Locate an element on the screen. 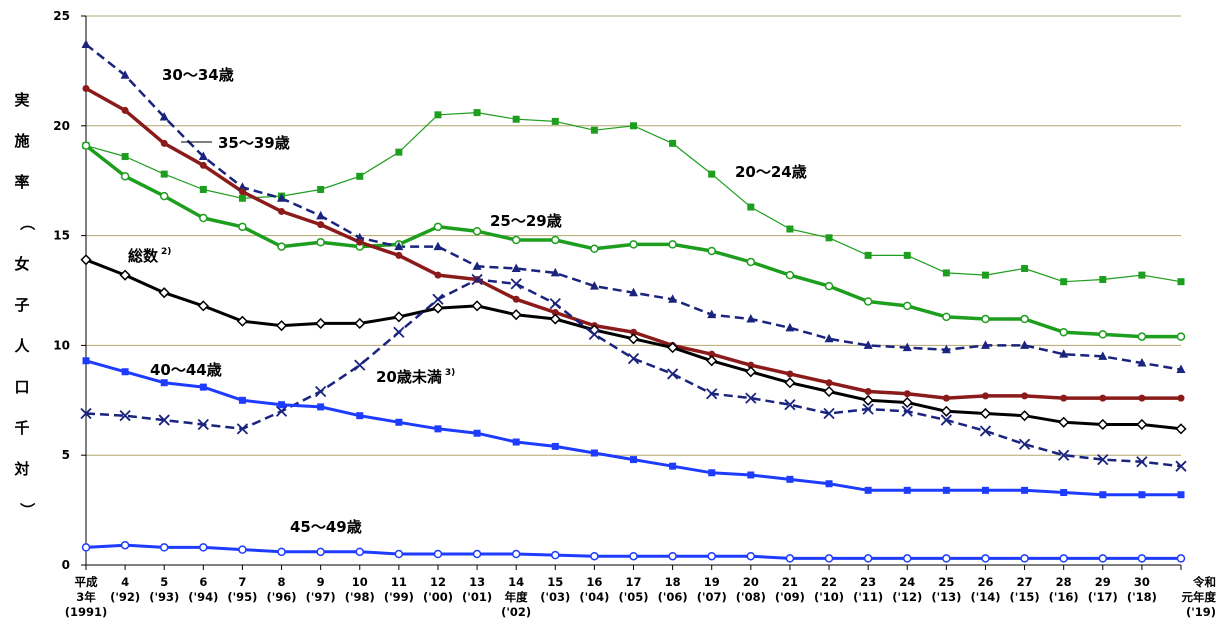 The height and width of the screenshot is (637, 1223). x-tick-label: ('00) is located at coordinates (438, 597).